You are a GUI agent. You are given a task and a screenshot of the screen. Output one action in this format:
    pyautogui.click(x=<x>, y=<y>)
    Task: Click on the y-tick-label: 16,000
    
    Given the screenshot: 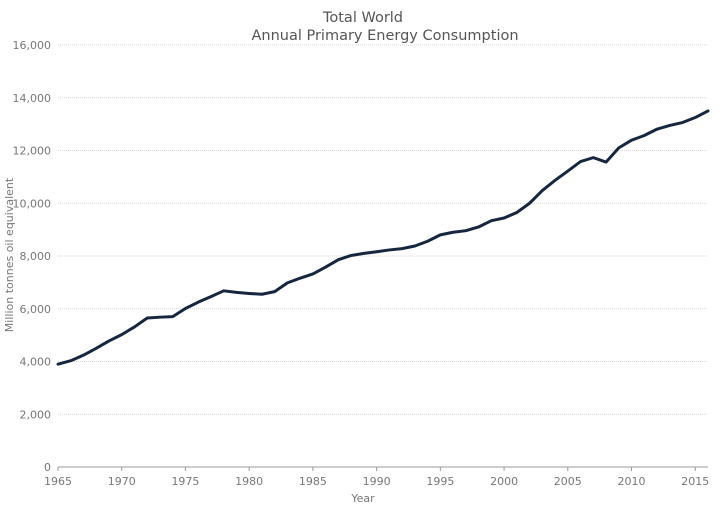 What is the action you would take?
    pyautogui.click(x=32, y=45)
    